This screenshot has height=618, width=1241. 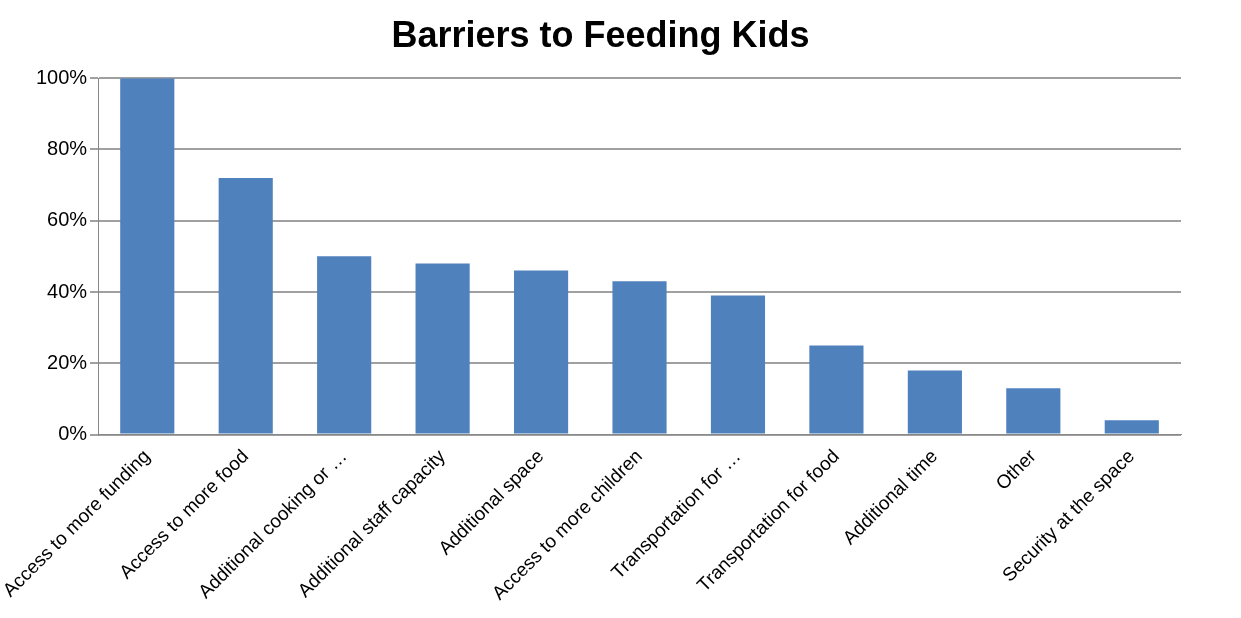 I want to click on chart-title: Barriers to Feeding Kids, so click(x=600, y=34).